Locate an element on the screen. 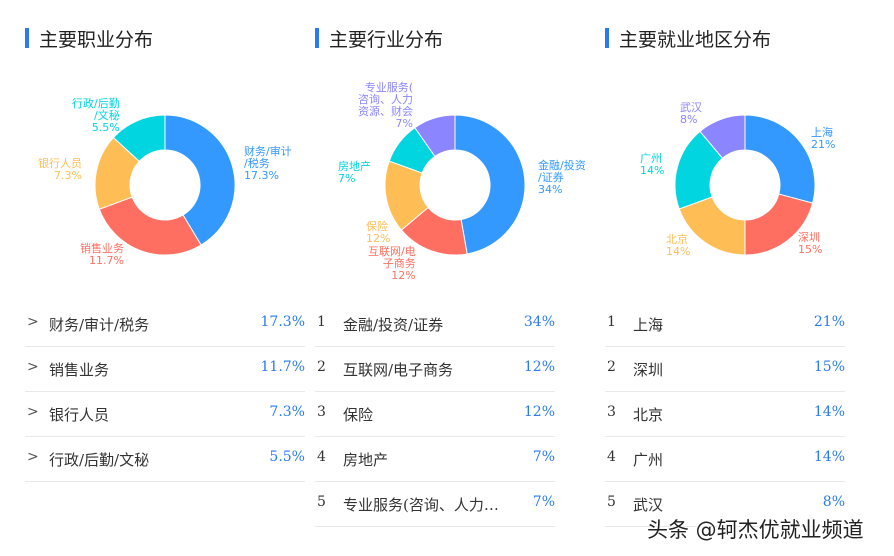 The image size is (894, 556). list-item: > 行政/后勤/文秘 5.5% is located at coordinates (165, 459).